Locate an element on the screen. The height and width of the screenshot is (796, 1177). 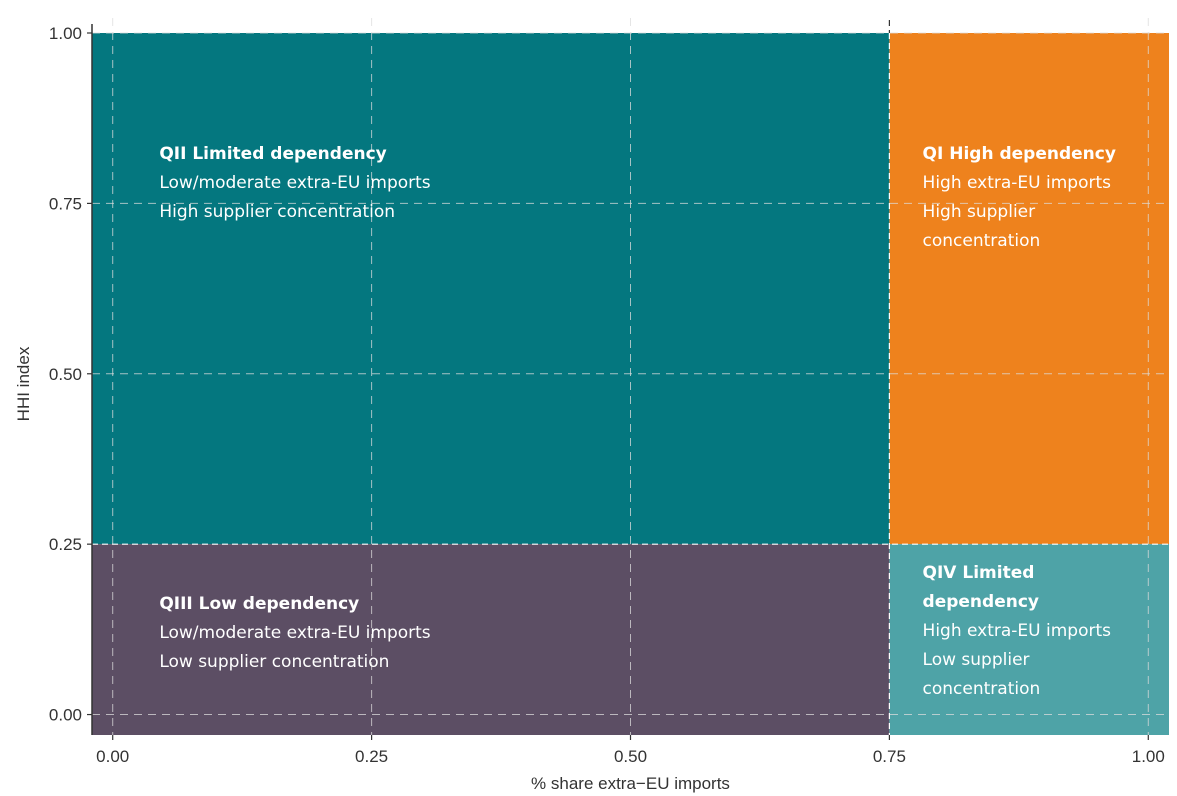
y-tick-label-1: 0.25 is located at coordinates (65, 544).